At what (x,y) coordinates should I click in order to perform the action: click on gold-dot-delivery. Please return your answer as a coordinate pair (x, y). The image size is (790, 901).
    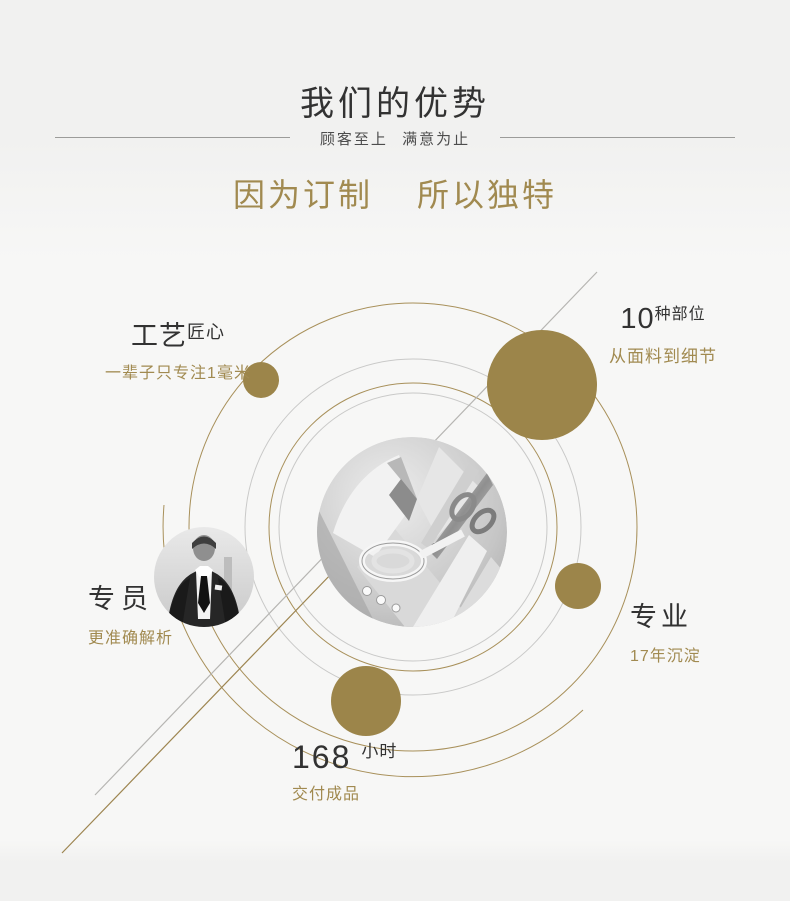
    Looking at the image, I should click on (366, 701).